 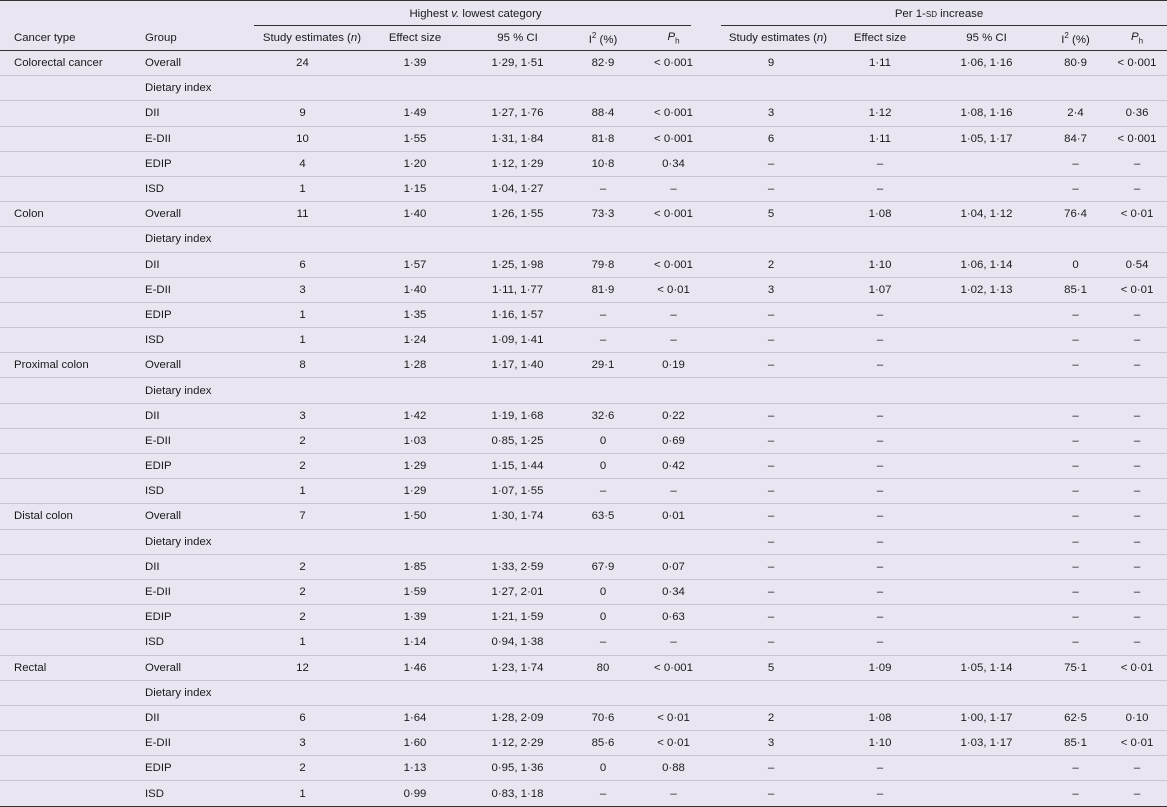 I want to click on cell-ph: 0·69, so click(x=674, y=441).